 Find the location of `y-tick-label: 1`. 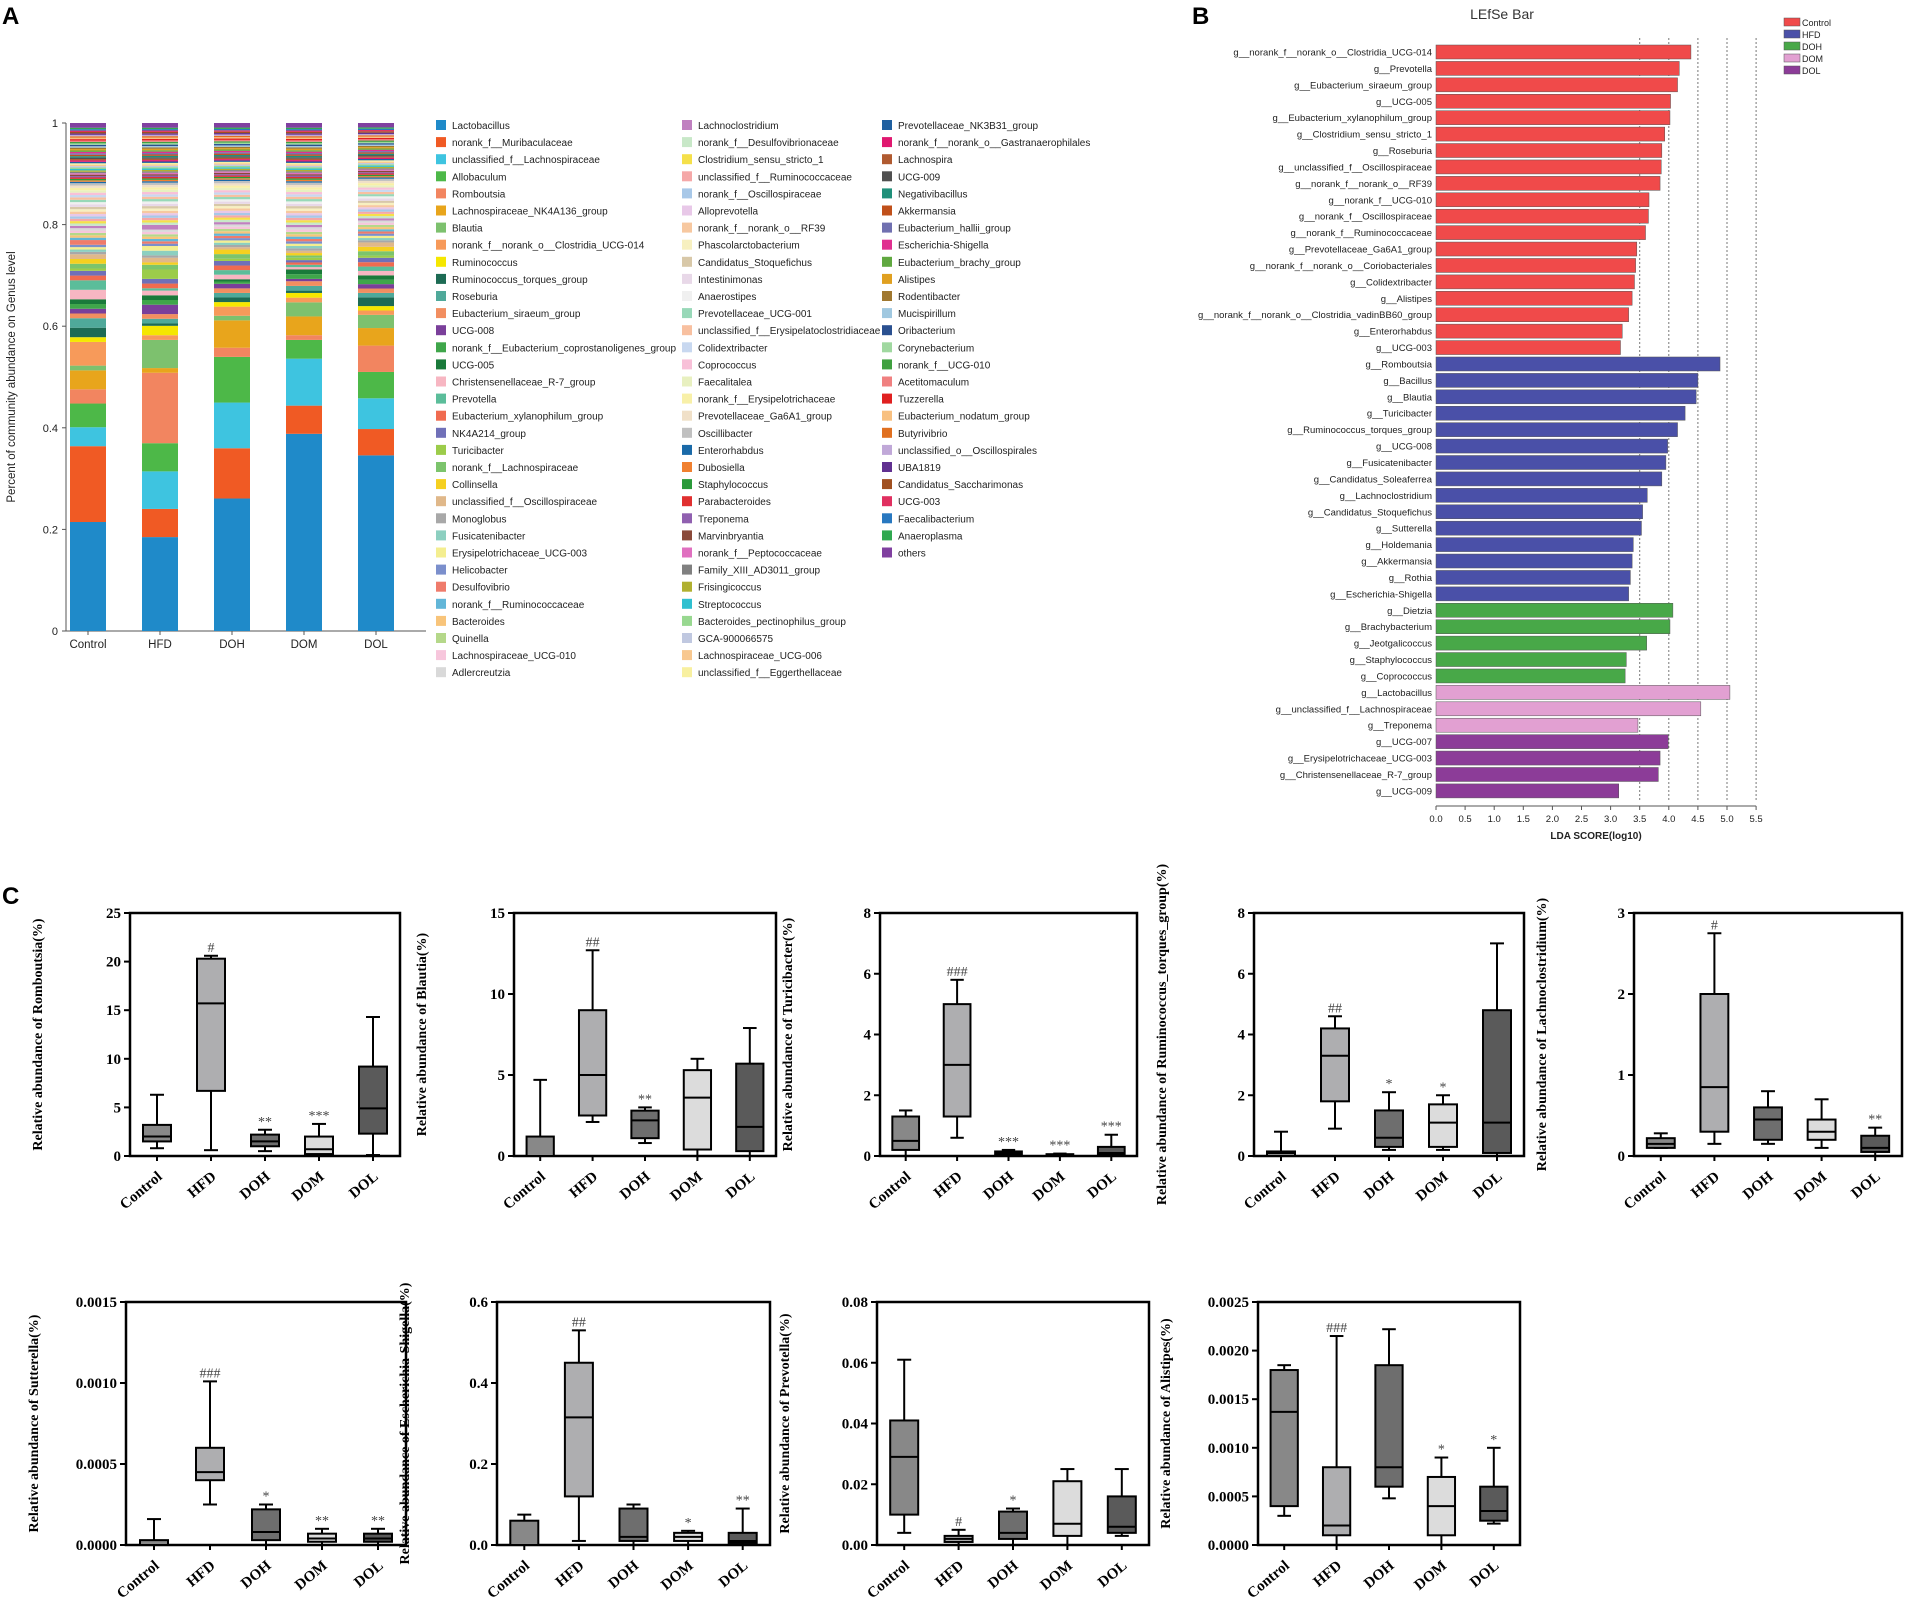

y-tick-label: 1 is located at coordinates (55, 124).